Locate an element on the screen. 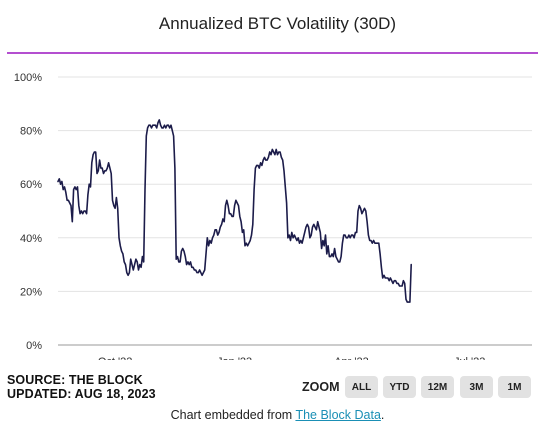 This screenshot has width=555, height=430. x-tick-label: Oct '22 is located at coordinates (115, 358).